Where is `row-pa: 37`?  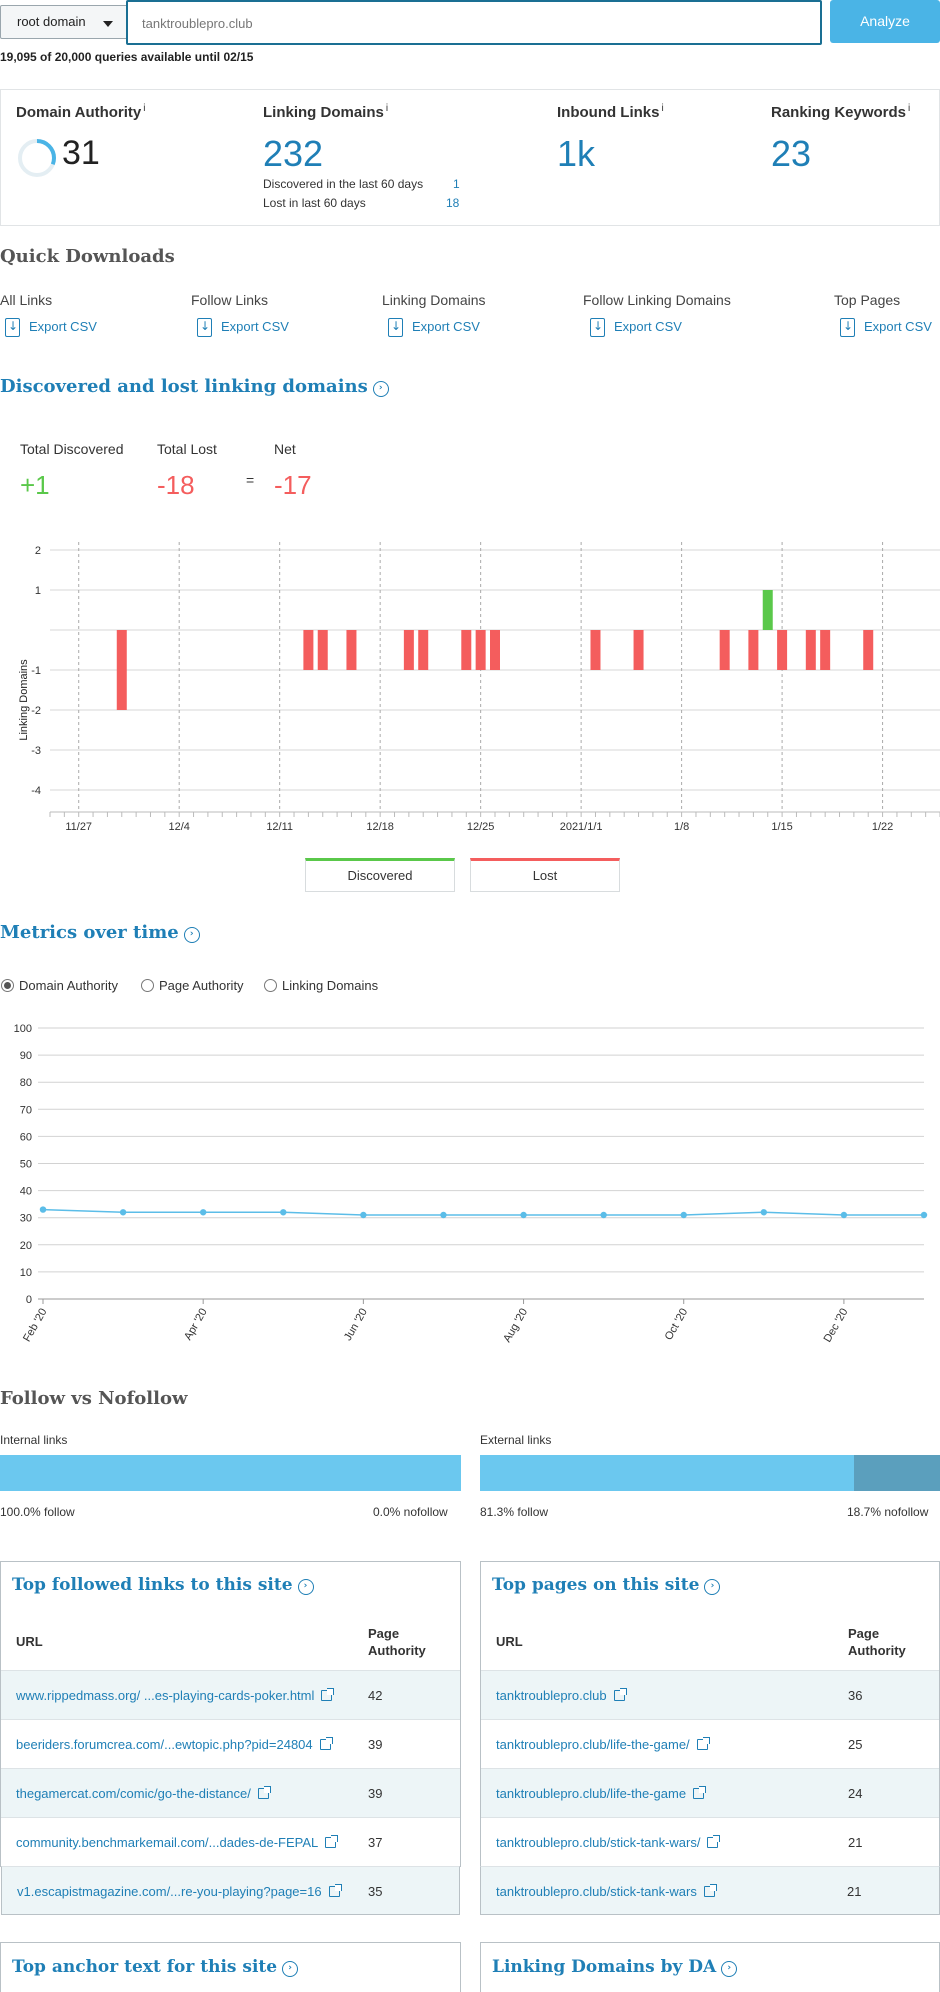
row-pa: 37 is located at coordinates (375, 1842).